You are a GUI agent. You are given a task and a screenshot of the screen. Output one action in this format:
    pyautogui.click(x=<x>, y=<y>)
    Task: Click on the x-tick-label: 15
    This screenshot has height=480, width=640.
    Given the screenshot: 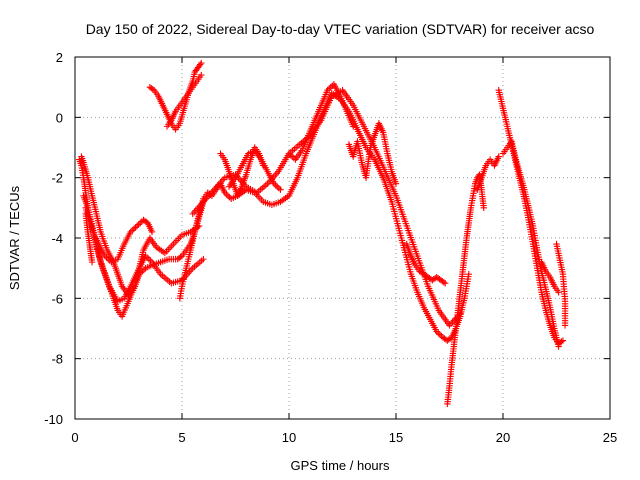 What is the action you would take?
    pyautogui.click(x=396, y=437)
    